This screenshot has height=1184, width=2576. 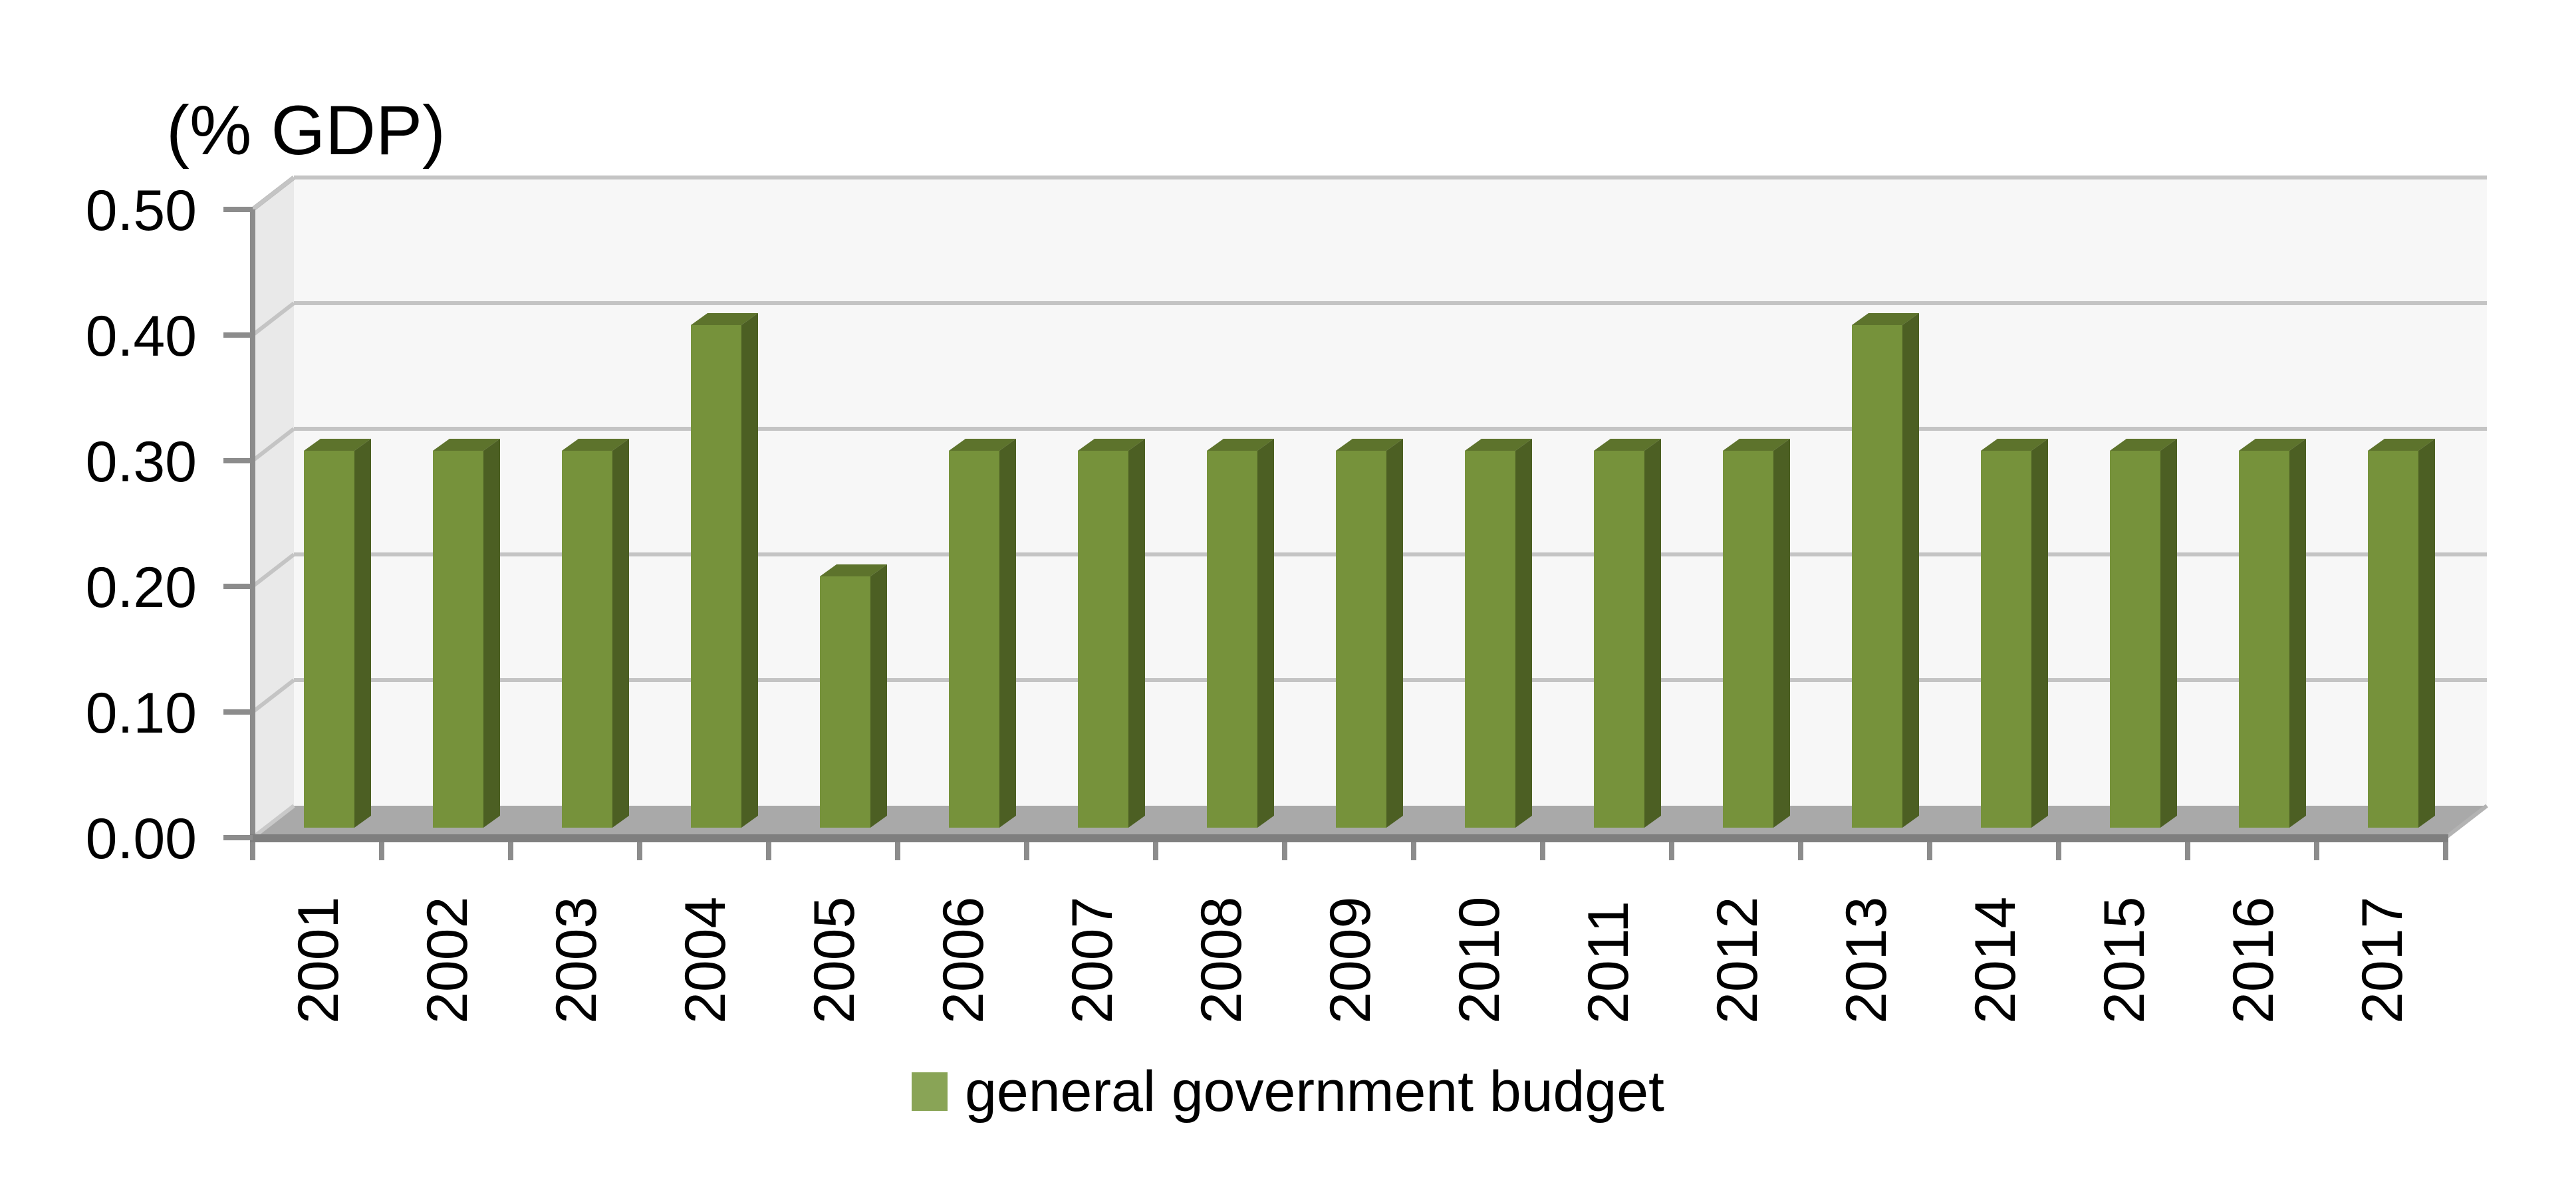 I want to click on bar-2010, so click(x=1498, y=634).